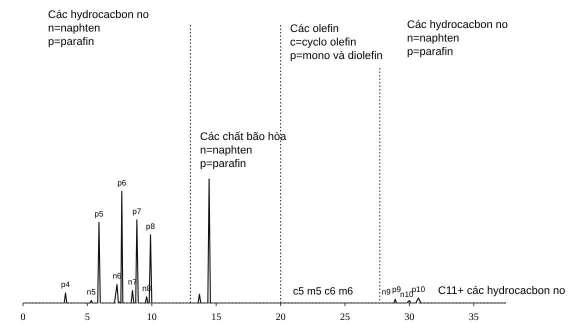  Describe the element at coordinates (151, 317) in the screenshot. I see `x-tick-label: 10` at that location.